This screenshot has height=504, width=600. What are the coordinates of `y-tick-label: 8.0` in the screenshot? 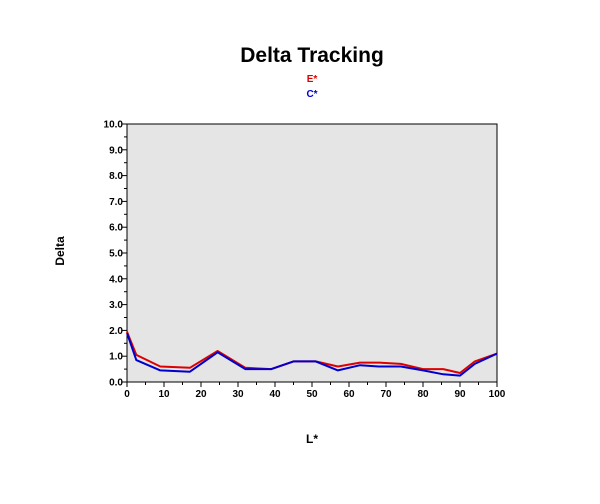 It's located at (116, 176).